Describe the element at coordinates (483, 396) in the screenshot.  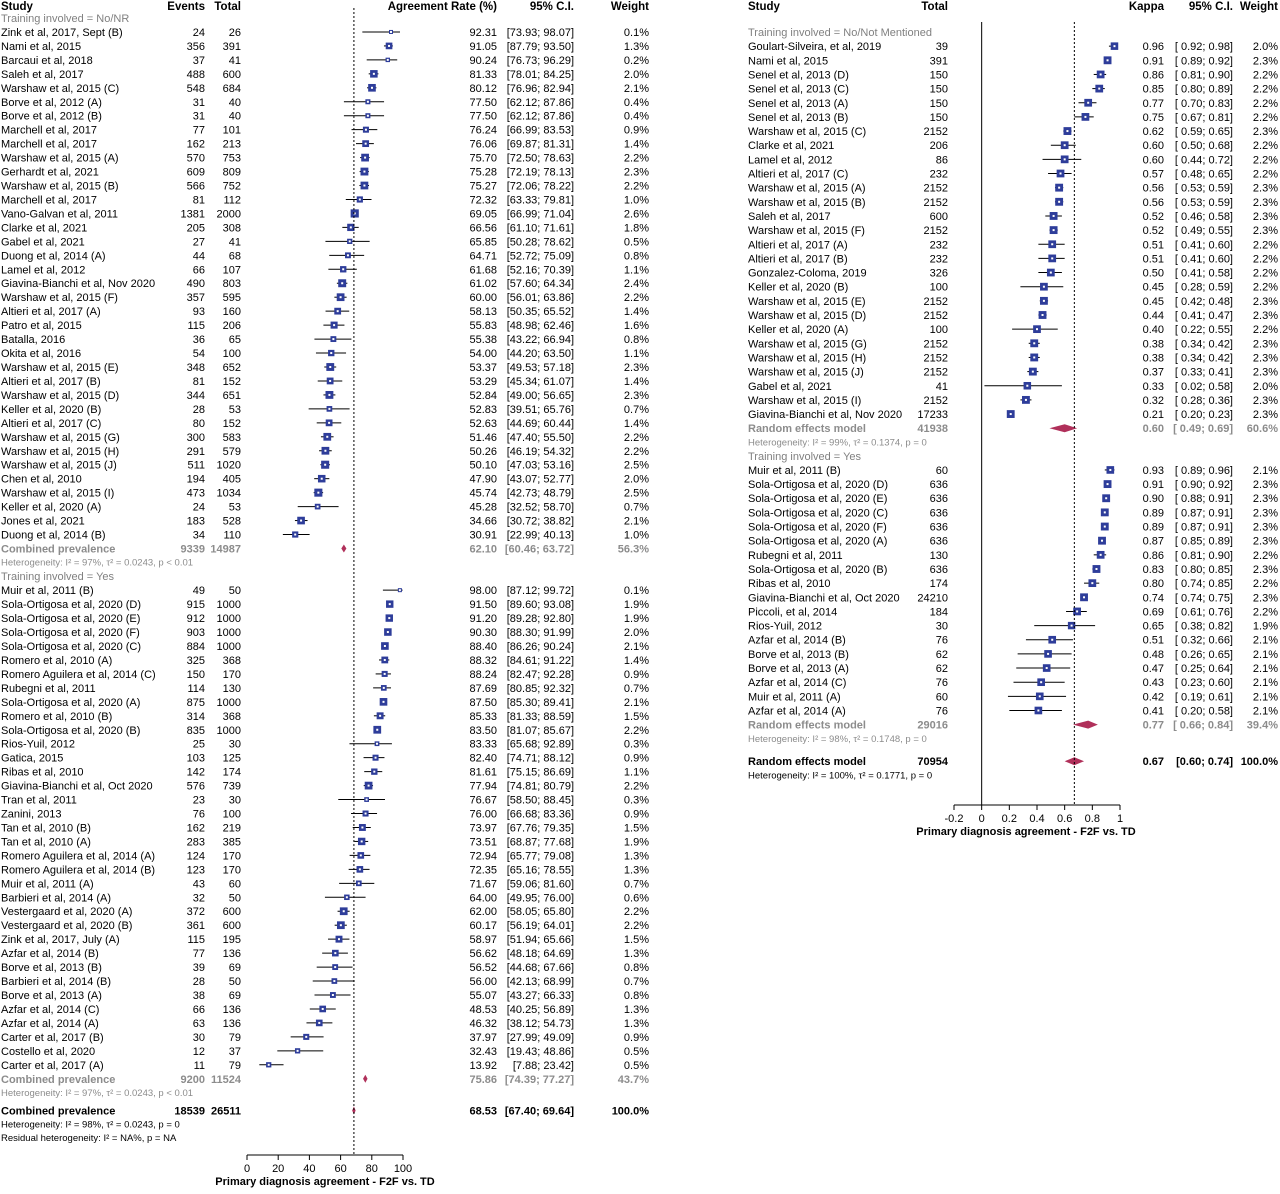
I see `study-estimate: 52.84` at that location.